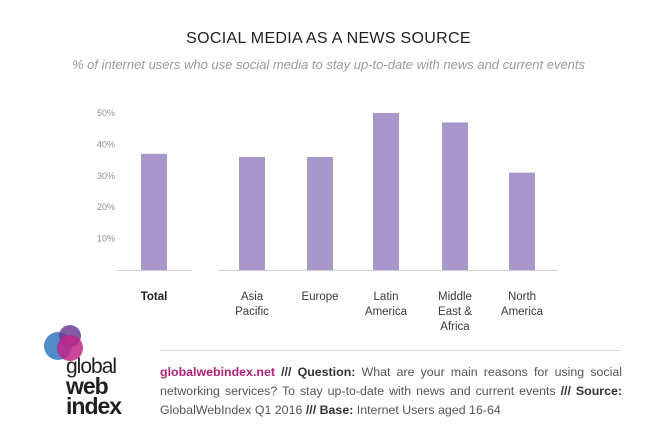  I want to click on footer-sep-2: ///, so click(568, 391).